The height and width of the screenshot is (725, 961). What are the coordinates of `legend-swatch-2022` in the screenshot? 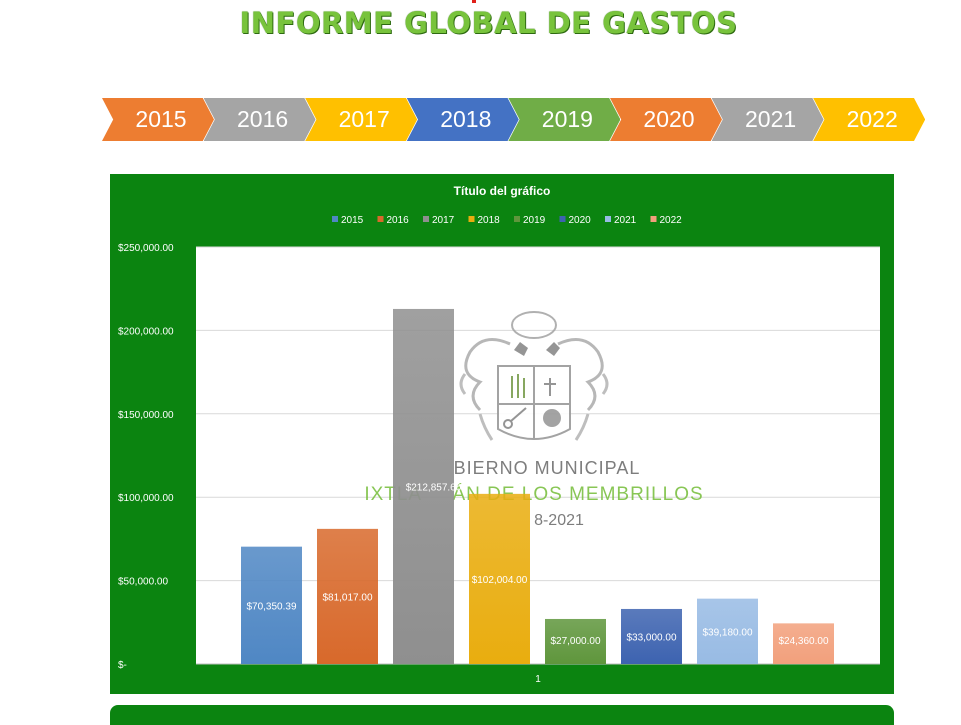 It's located at (653, 219).